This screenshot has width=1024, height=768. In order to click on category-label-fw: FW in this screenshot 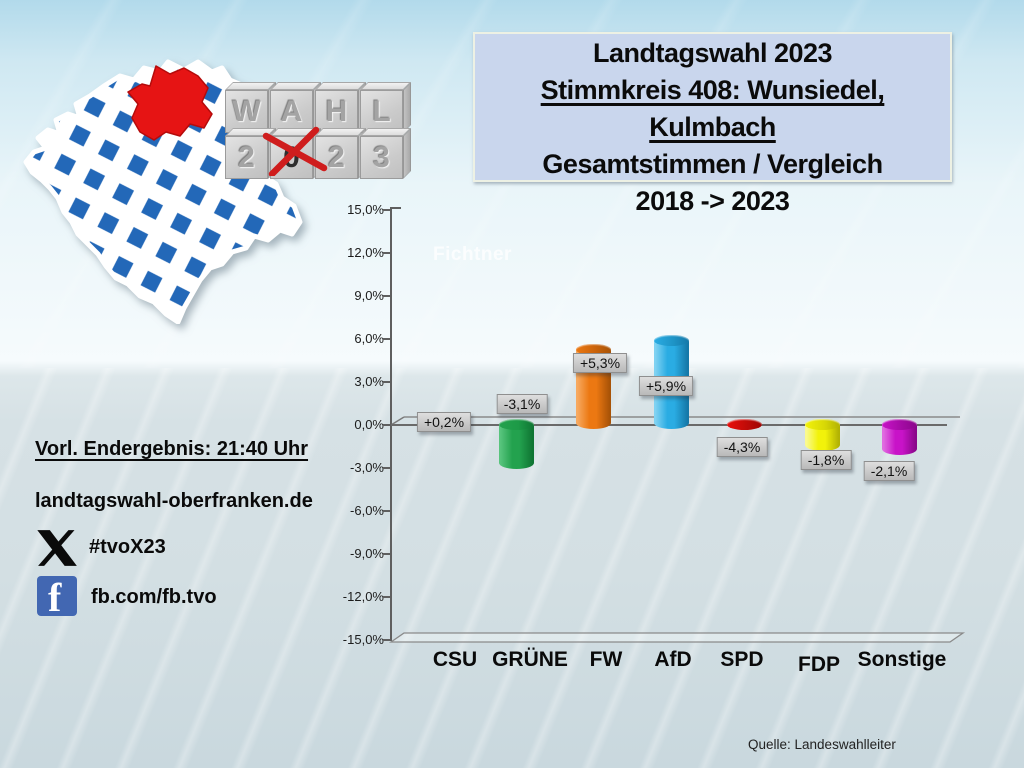, I will do `click(606, 659)`.